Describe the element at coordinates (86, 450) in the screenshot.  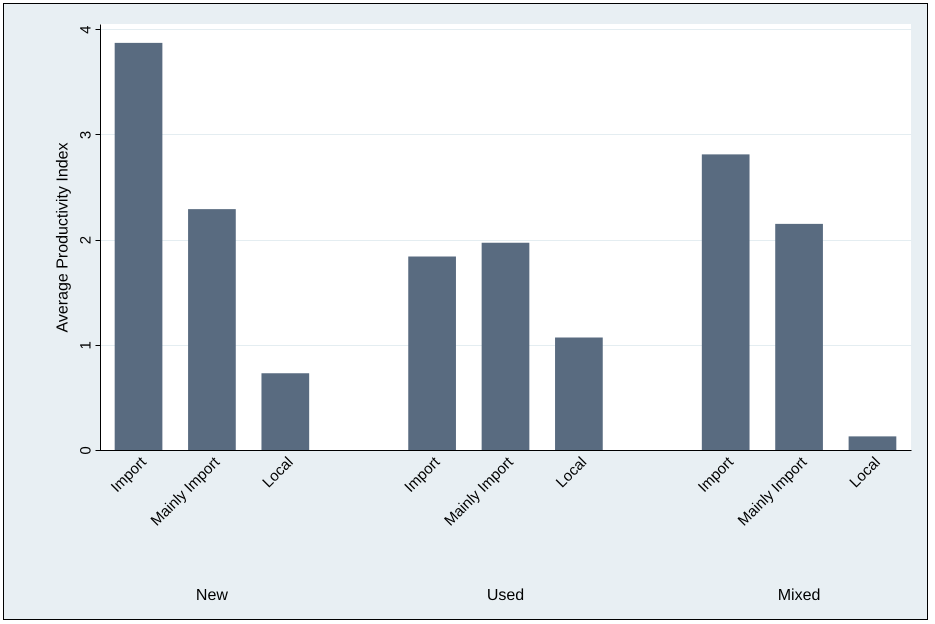
I see `y-tick-label: 0` at that location.